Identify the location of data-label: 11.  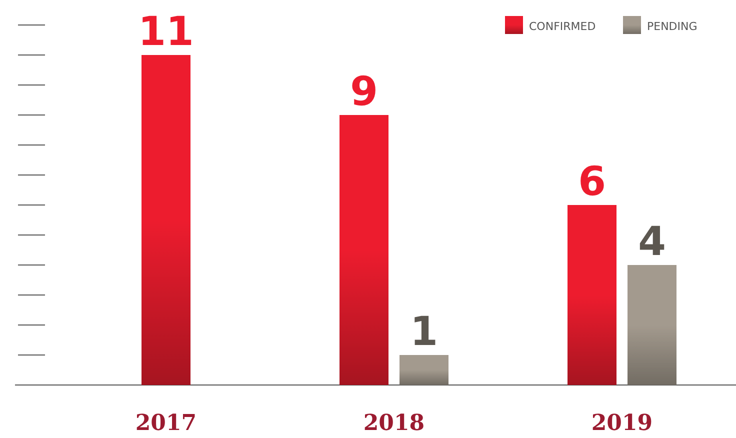
(166, 32).